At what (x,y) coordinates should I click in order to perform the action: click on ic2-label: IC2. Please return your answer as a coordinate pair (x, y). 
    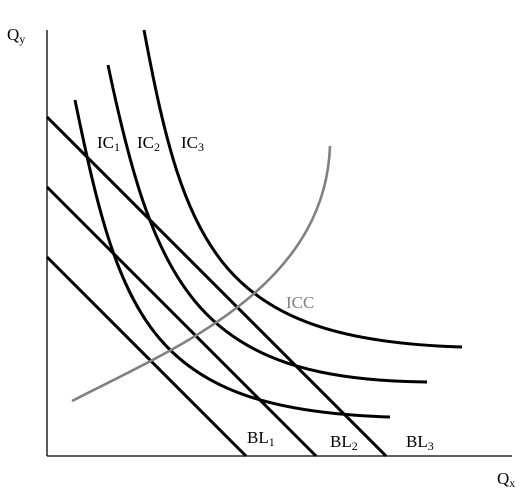
    Looking at the image, I should click on (148, 143).